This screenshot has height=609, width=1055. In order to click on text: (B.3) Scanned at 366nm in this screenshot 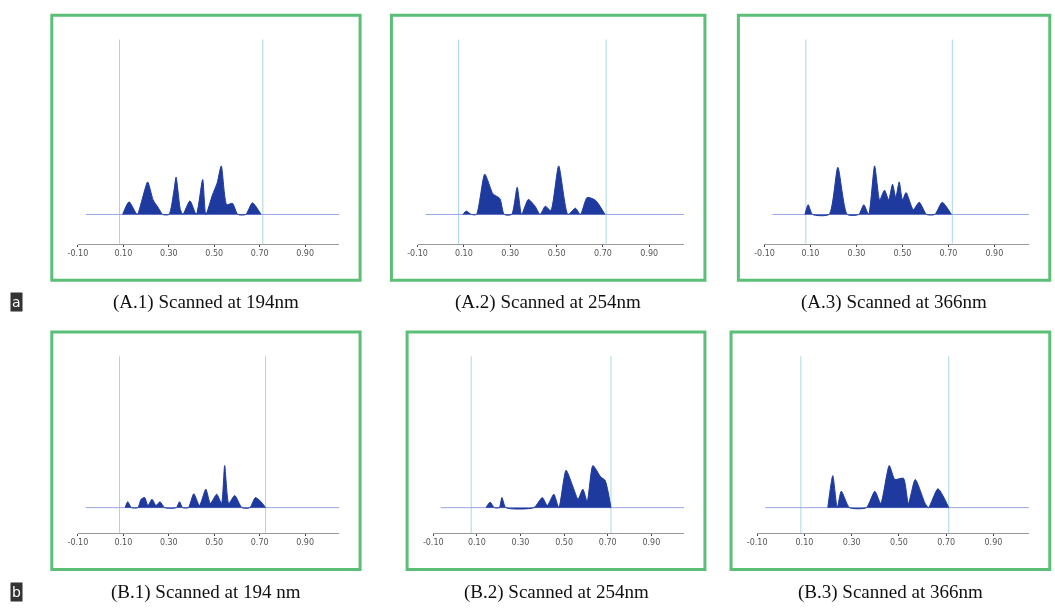, I will do `click(890, 592)`.